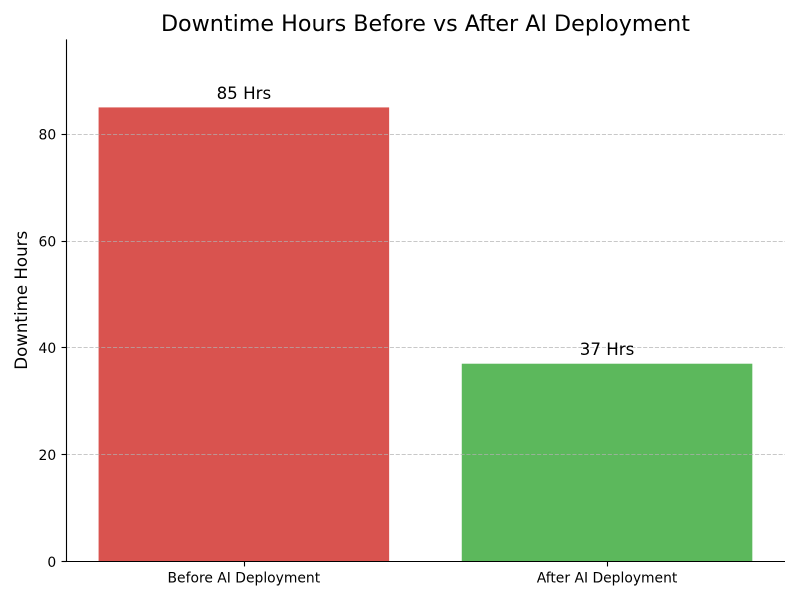 This screenshot has width=800, height=600. Describe the element at coordinates (607, 462) in the screenshot. I see `bar-after-ai-deployment` at that location.